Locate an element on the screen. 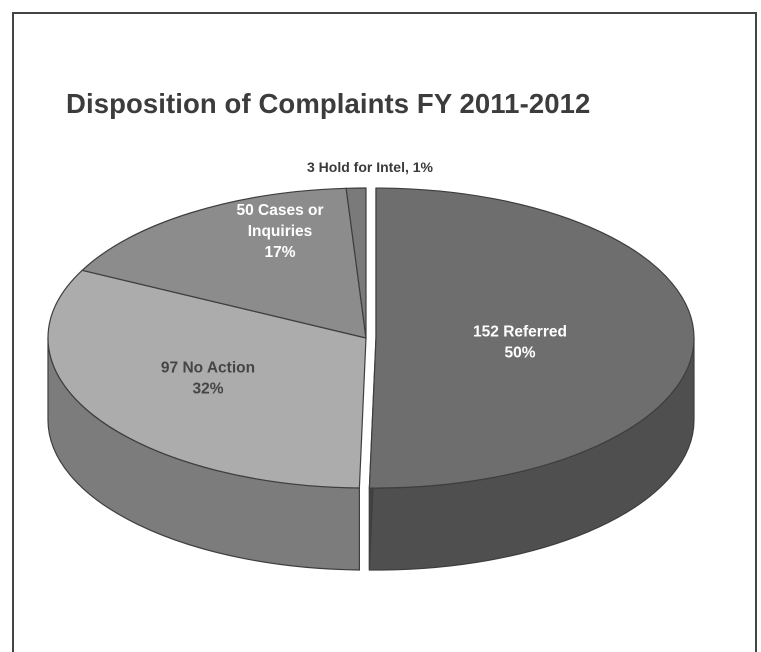  slice-label: 3 Hold for Intel, 1% is located at coordinates (370, 167).